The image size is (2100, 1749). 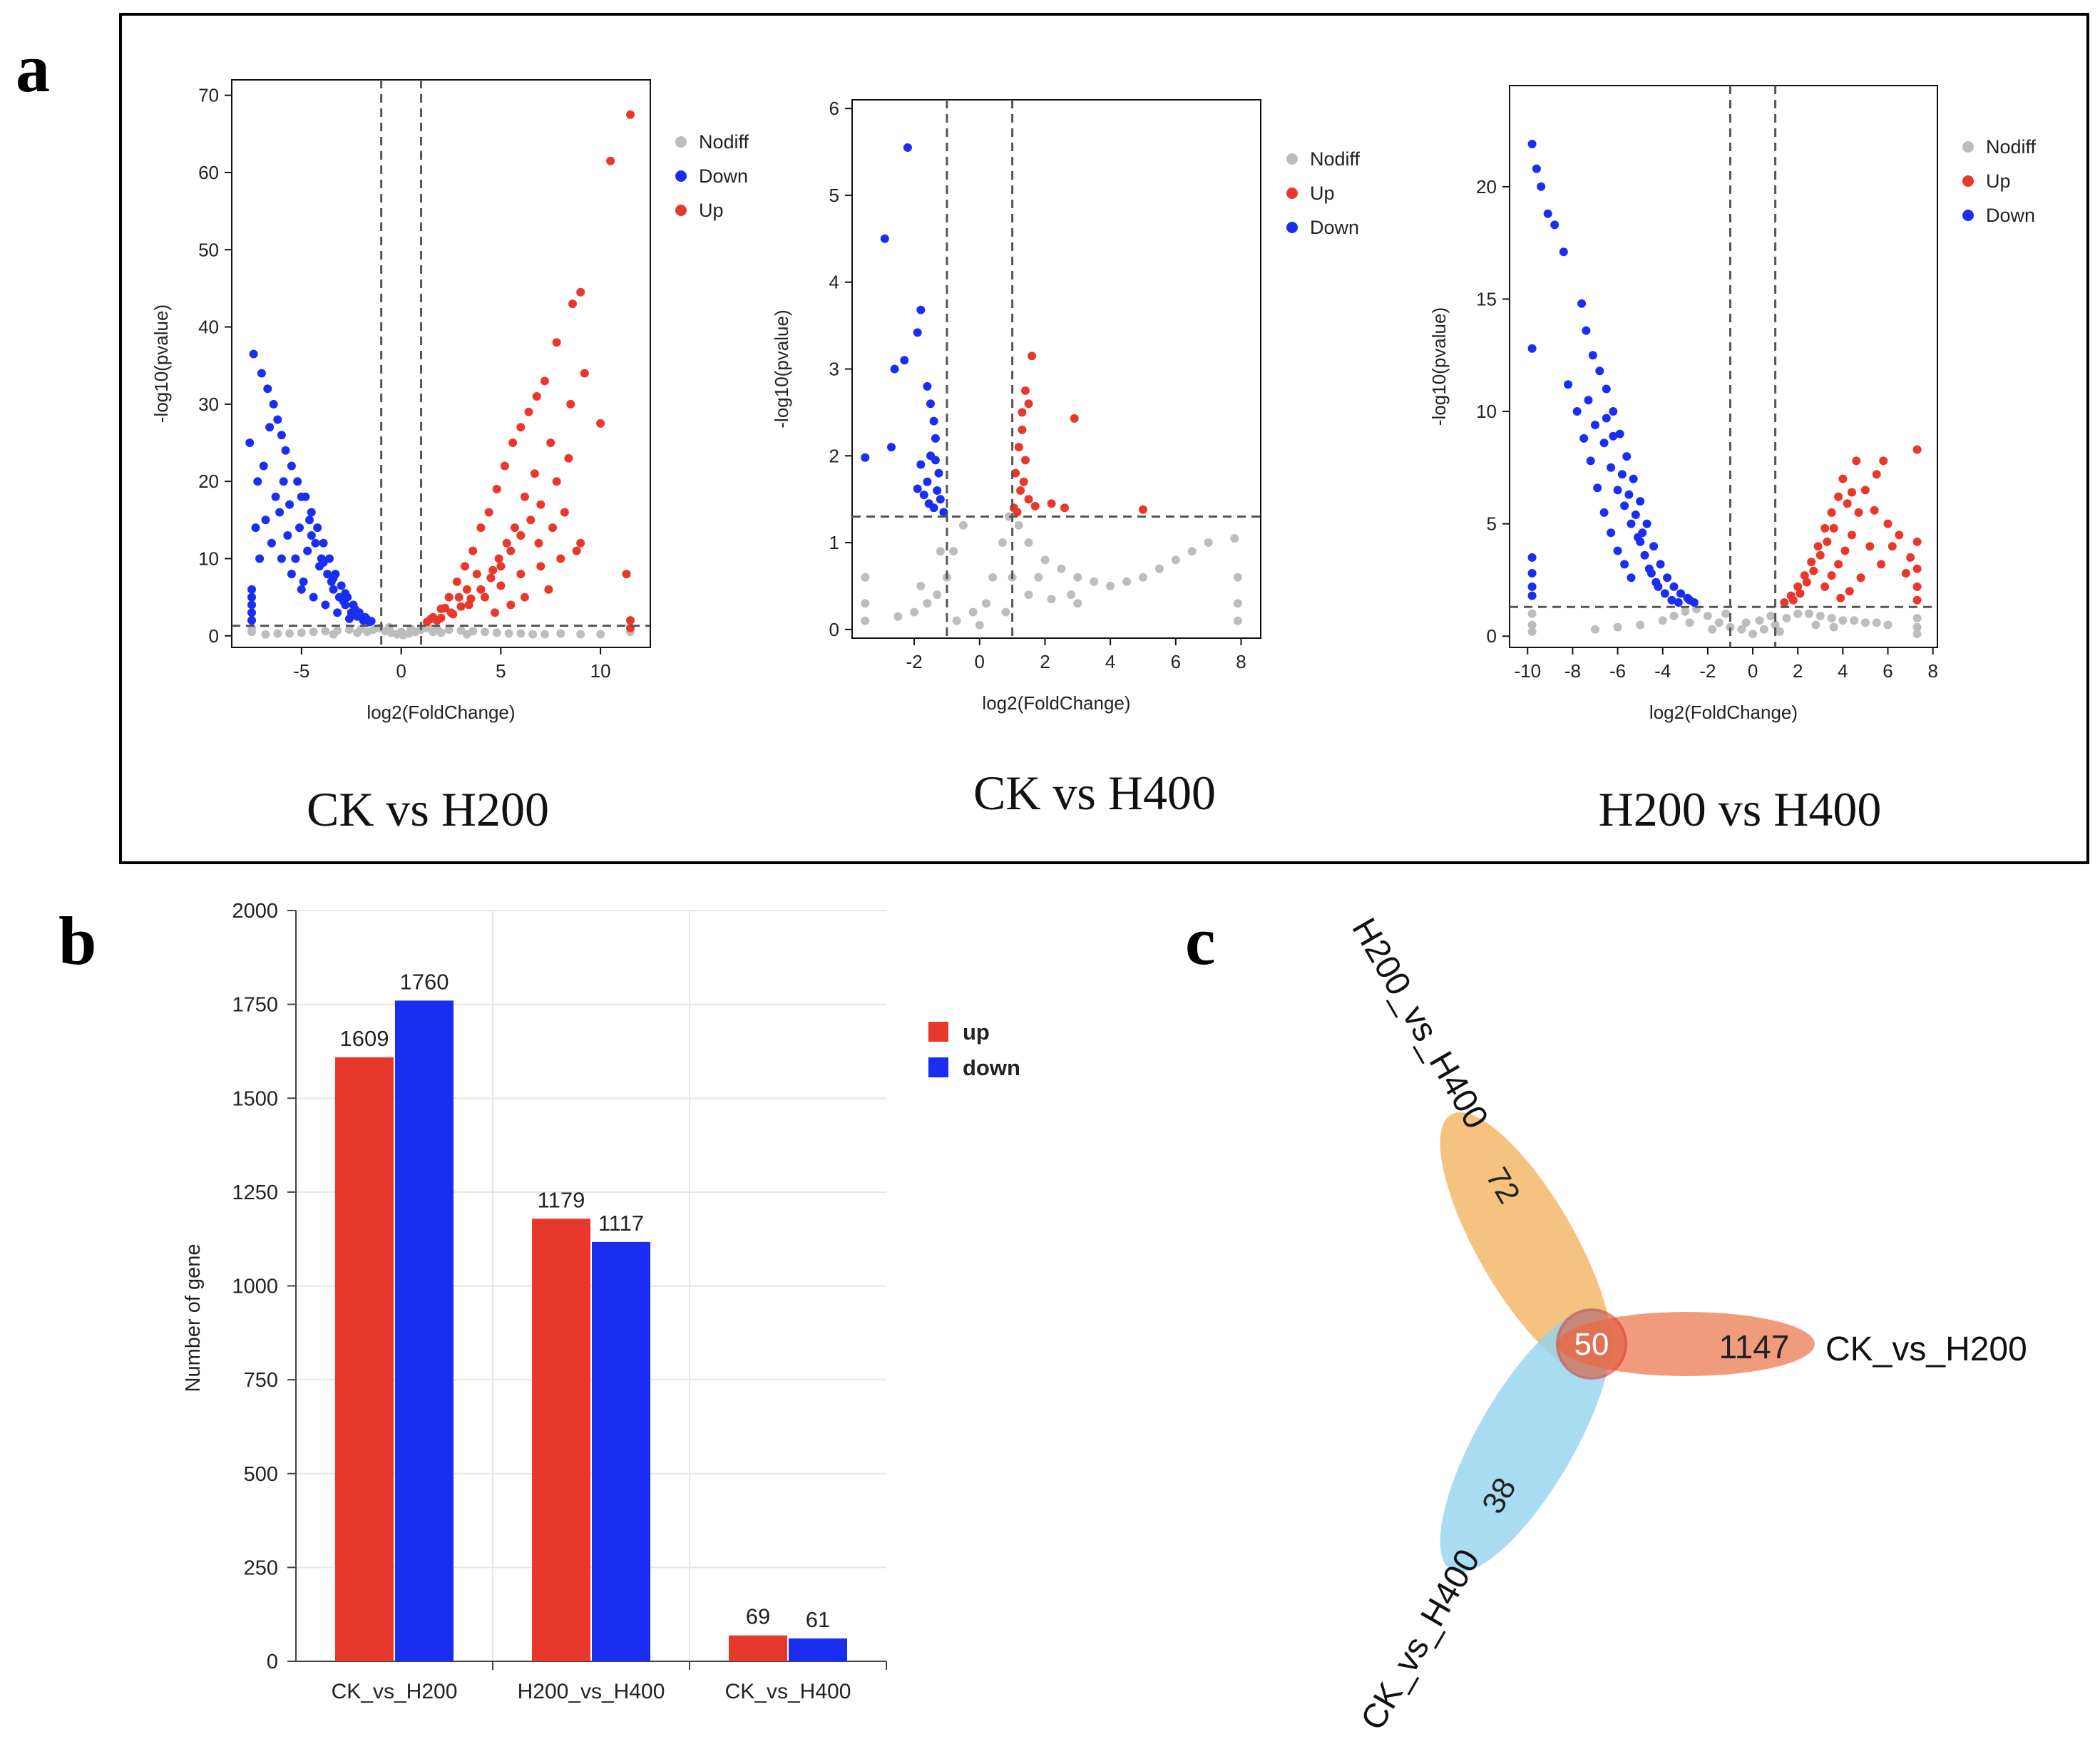 What do you see at coordinates (1998, 181) in the screenshot?
I see `legend-label-up: Up` at bounding box center [1998, 181].